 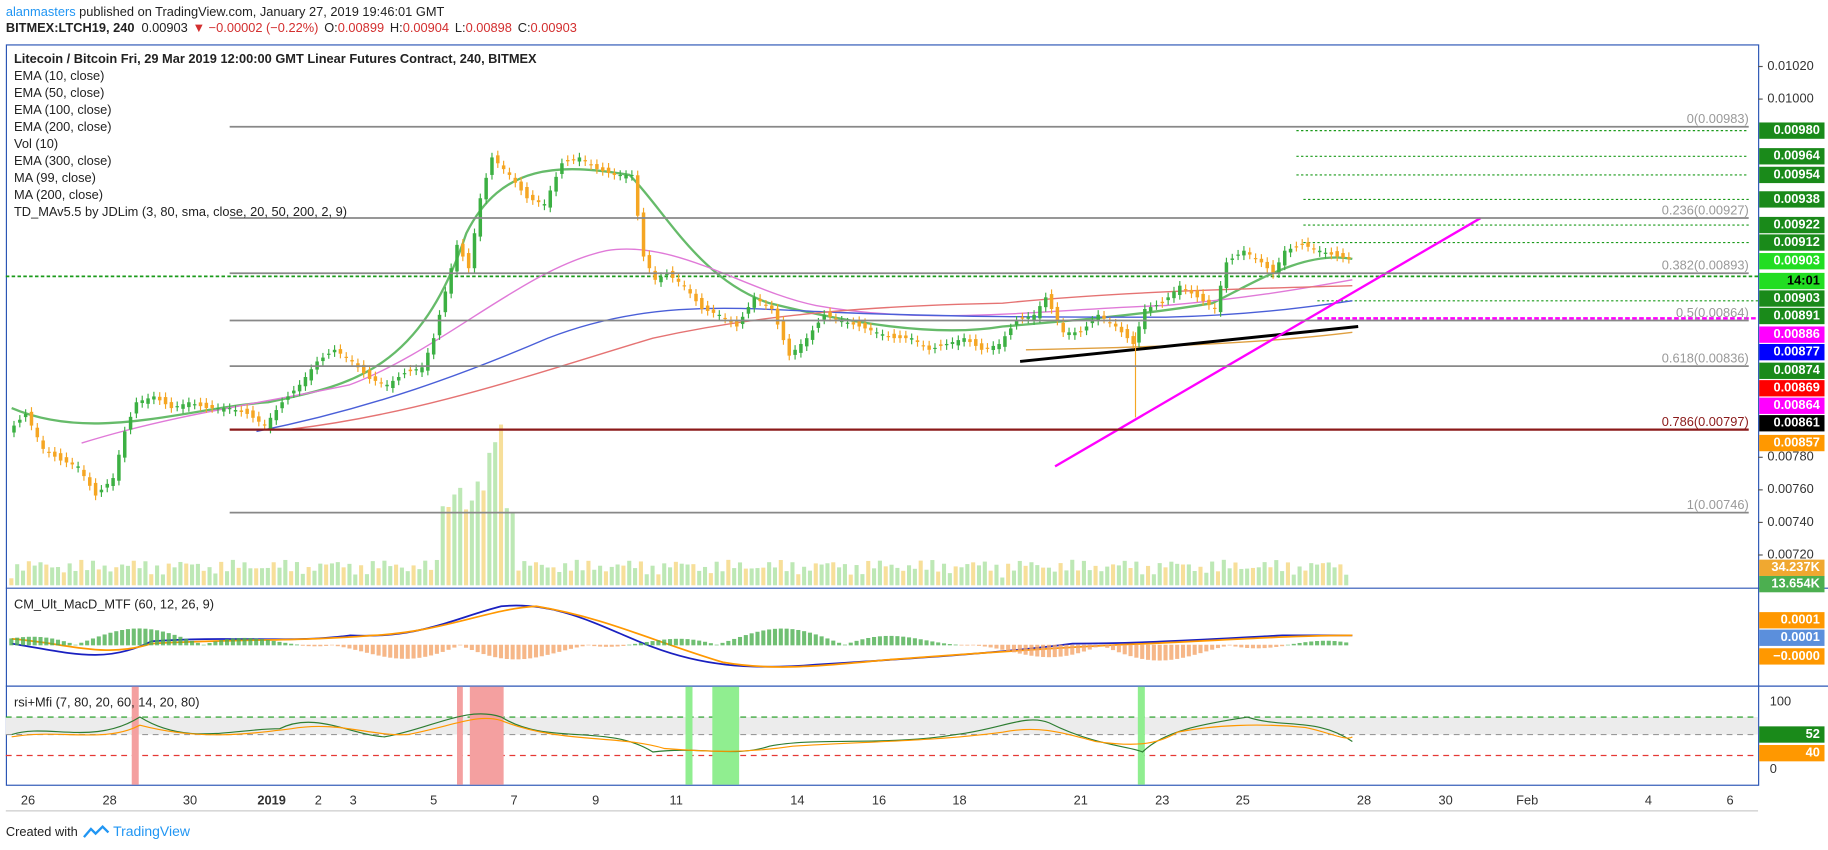 What do you see at coordinates (1795, 566) in the screenshot?
I see `price-box-label: 34.237K` at bounding box center [1795, 566].